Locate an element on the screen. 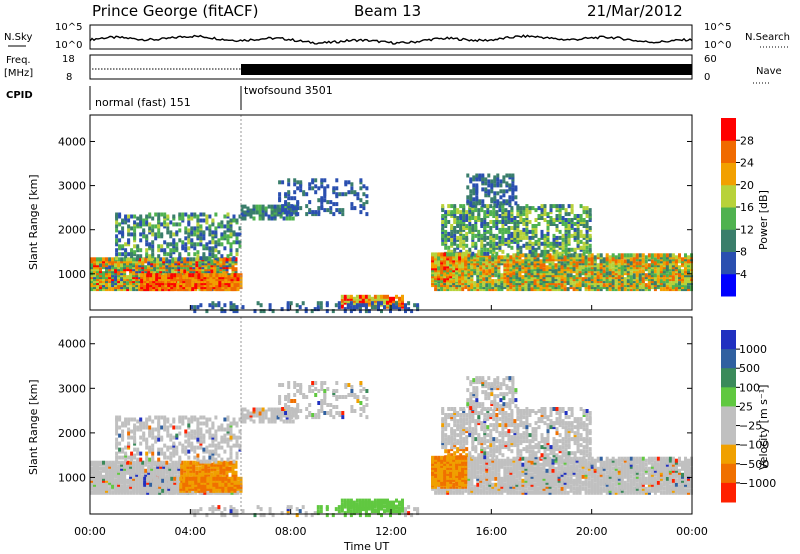 This screenshot has height=554, width=800. date-title: 21/Mar/2012 is located at coordinates (635, 11).